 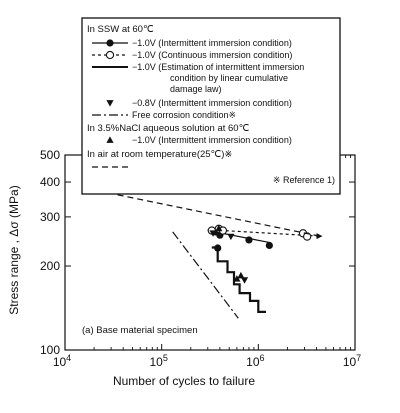 What do you see at coordinates (62, 361) in the screenshot?
I see `x-tick-label: 10⁴` at bounding box center [62, 361].